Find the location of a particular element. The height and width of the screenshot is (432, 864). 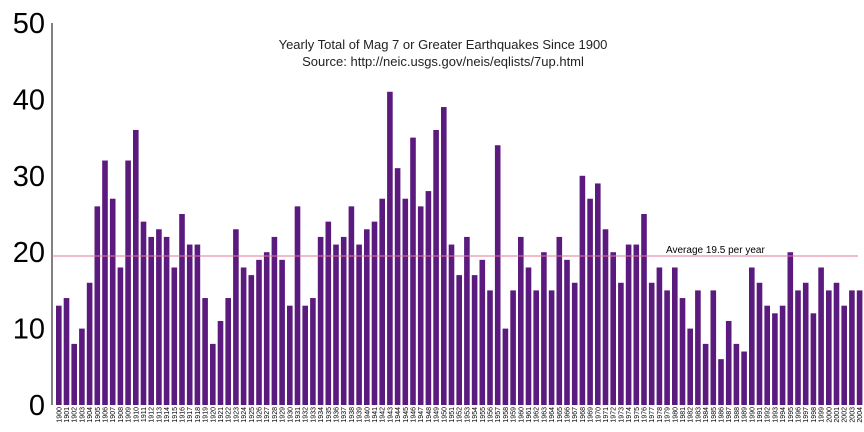

y-tick-label: 10 is located at coordinates (29, 330).